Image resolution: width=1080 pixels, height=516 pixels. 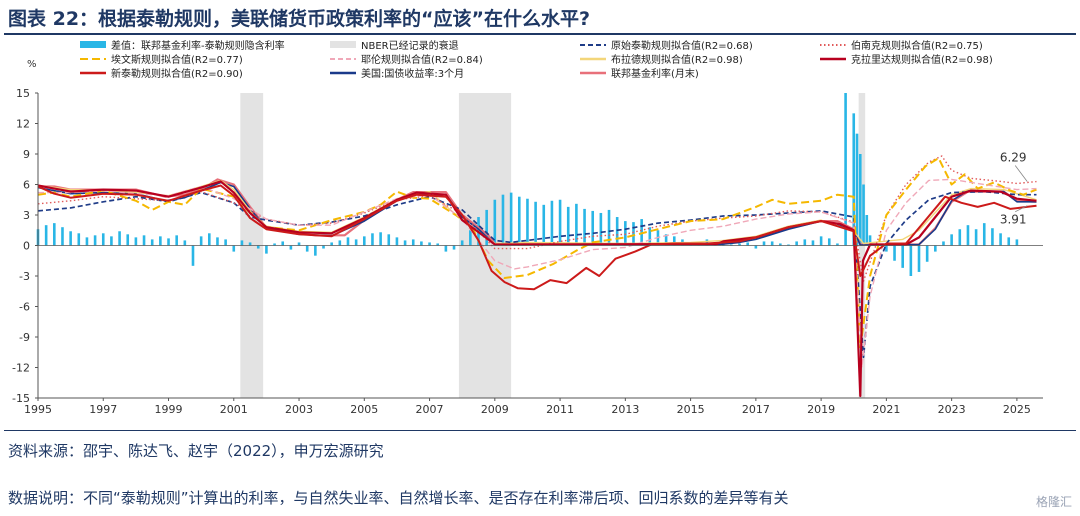 I want to click on source-note: 资料来源：邵宇、陈达飞、赵宇（2022），申万宏源研究, so click(x=196, y=451).